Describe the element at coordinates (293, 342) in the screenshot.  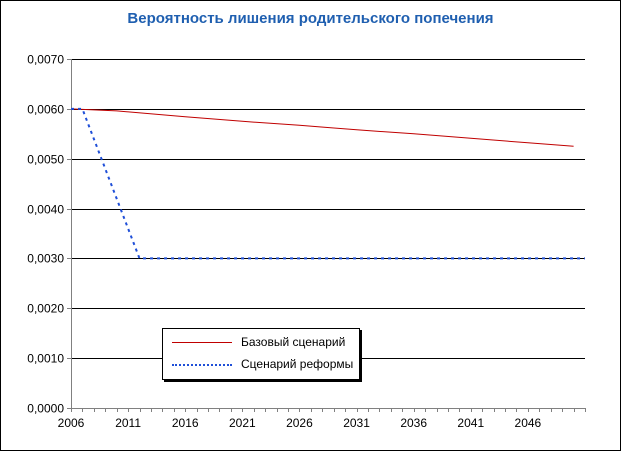
I see `legend-label-base: Базовый сценарий` at that location.